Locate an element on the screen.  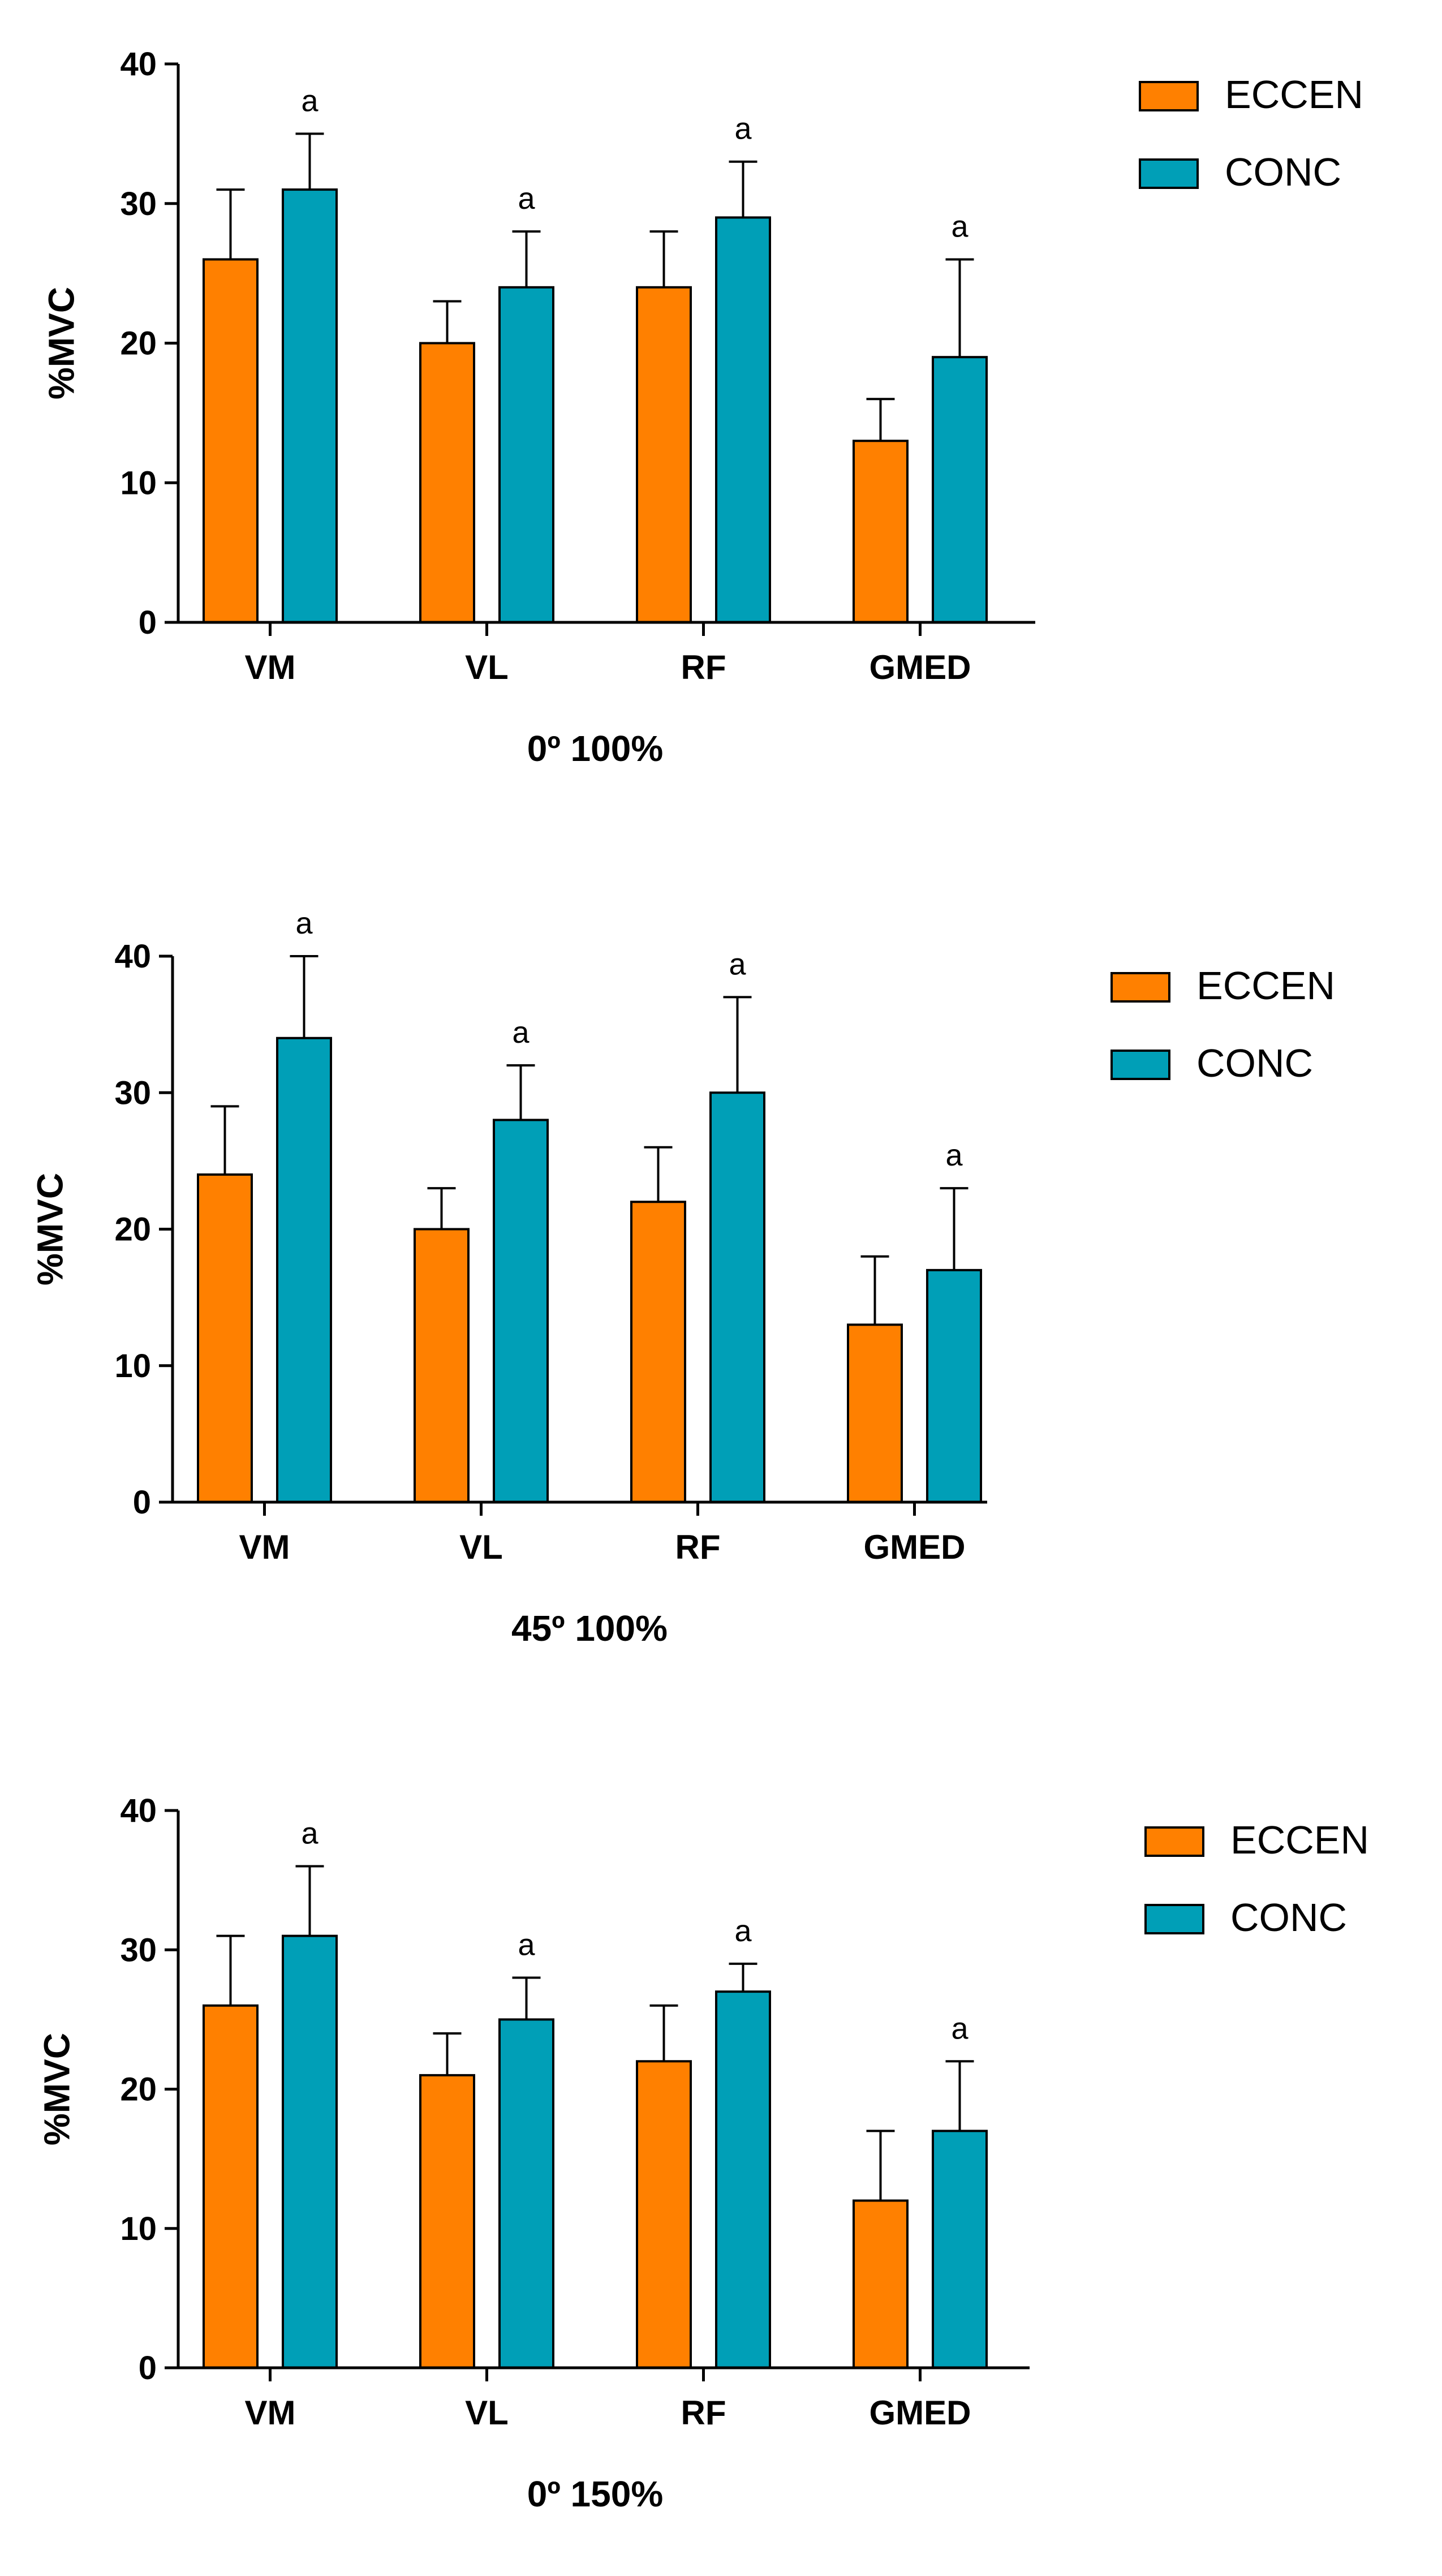
x-axis-title: 0º 150% is located at coordinates (595, 2494).